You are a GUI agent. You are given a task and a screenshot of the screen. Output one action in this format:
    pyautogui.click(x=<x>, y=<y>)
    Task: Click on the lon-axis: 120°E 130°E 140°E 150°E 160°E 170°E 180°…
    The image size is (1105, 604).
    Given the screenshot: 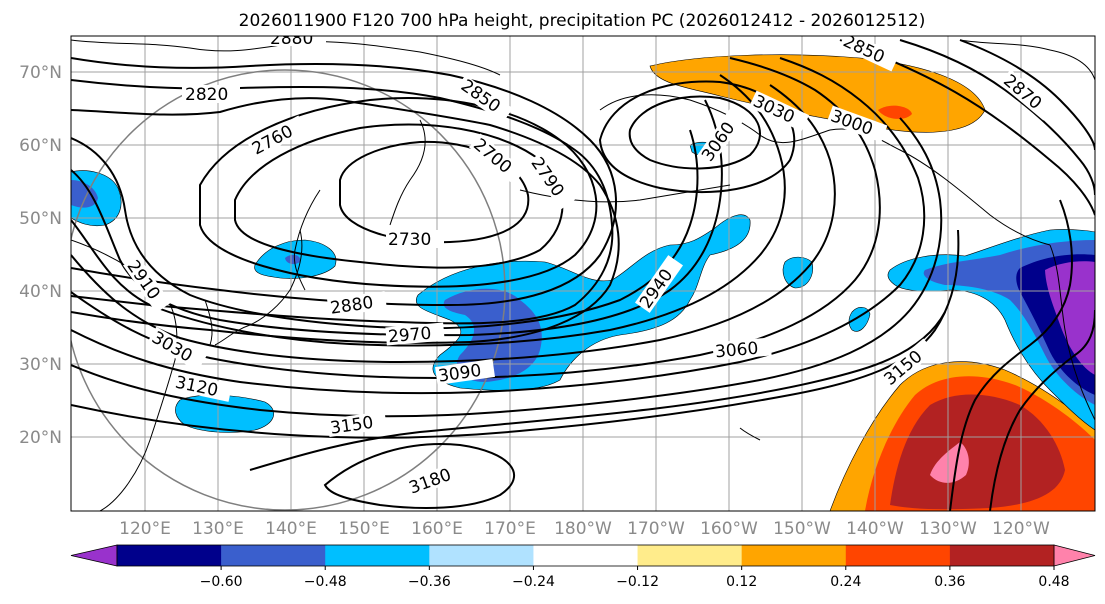 What is the action you would take?
    pyautogui.click(x=584, y=529)
    